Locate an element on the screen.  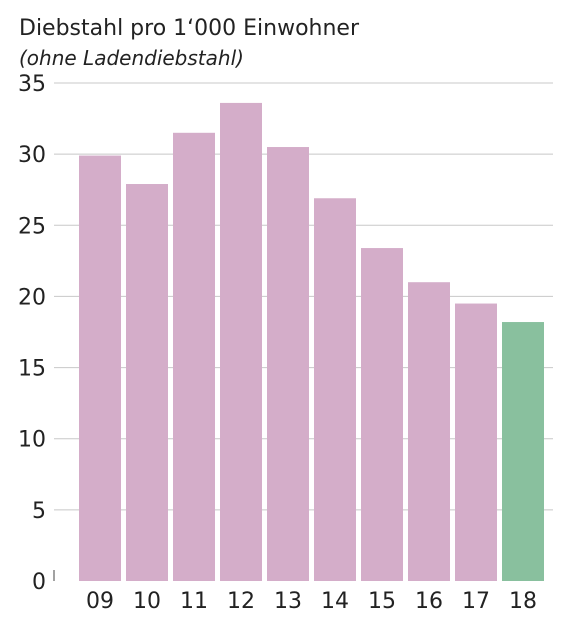
chart-title: Diebstahl pro 1‘000 Einwohner is located at coordinates (189, 28).